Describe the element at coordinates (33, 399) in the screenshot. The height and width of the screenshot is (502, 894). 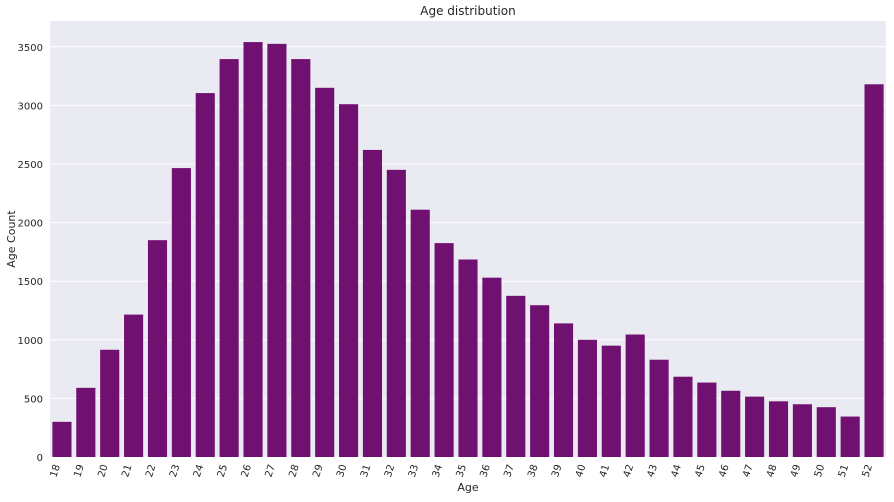
I see `y-tick-label: 500` at that location.